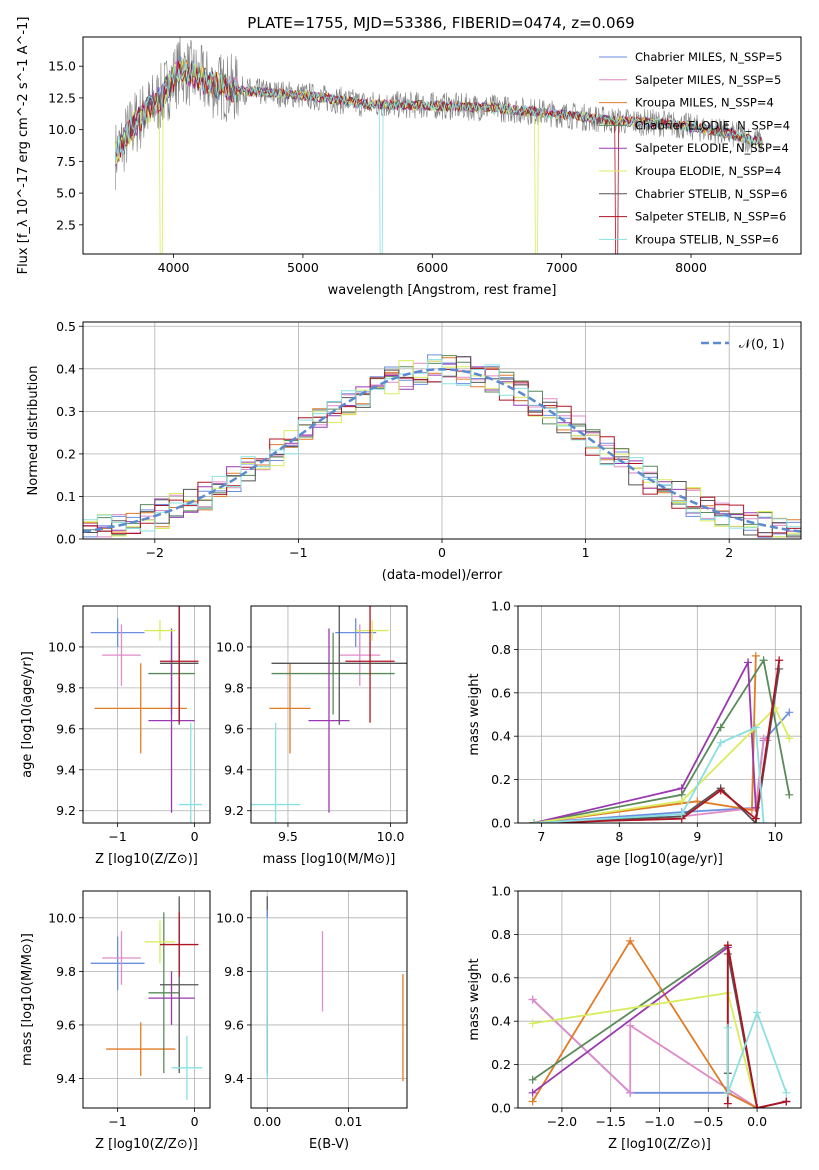 The height and width of the screenshot is (1170, 819). Describe the element at coordinates (66, 326) in the screenshot. I see `y-tick-label: 0.5` at that location.